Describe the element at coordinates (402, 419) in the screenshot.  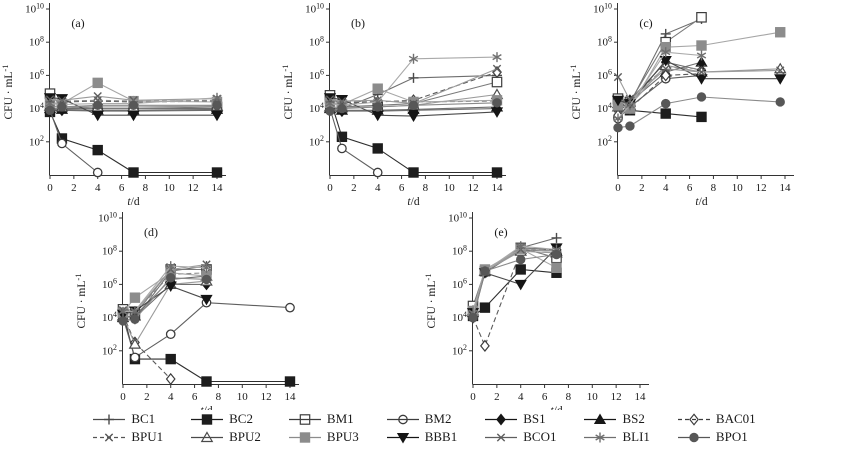
I see `legend-marker-circle-open-icon` at that location.